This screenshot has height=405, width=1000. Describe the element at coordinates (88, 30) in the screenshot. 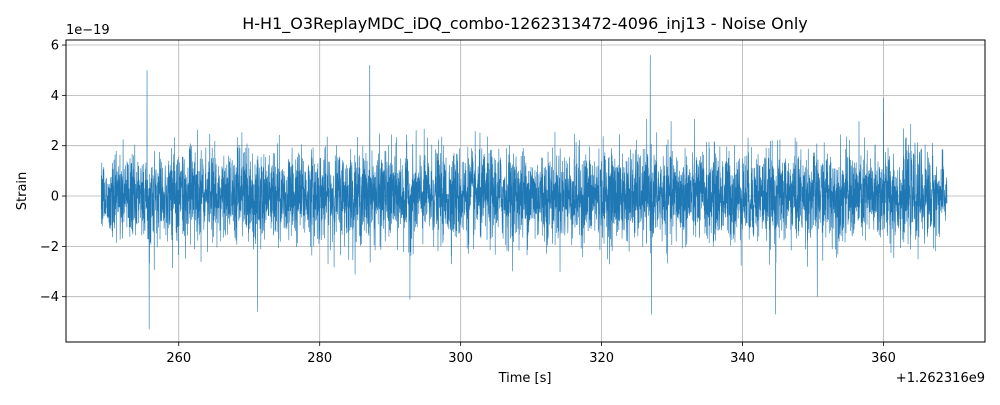

I see `y-scale-label: 1e−19` at that location.